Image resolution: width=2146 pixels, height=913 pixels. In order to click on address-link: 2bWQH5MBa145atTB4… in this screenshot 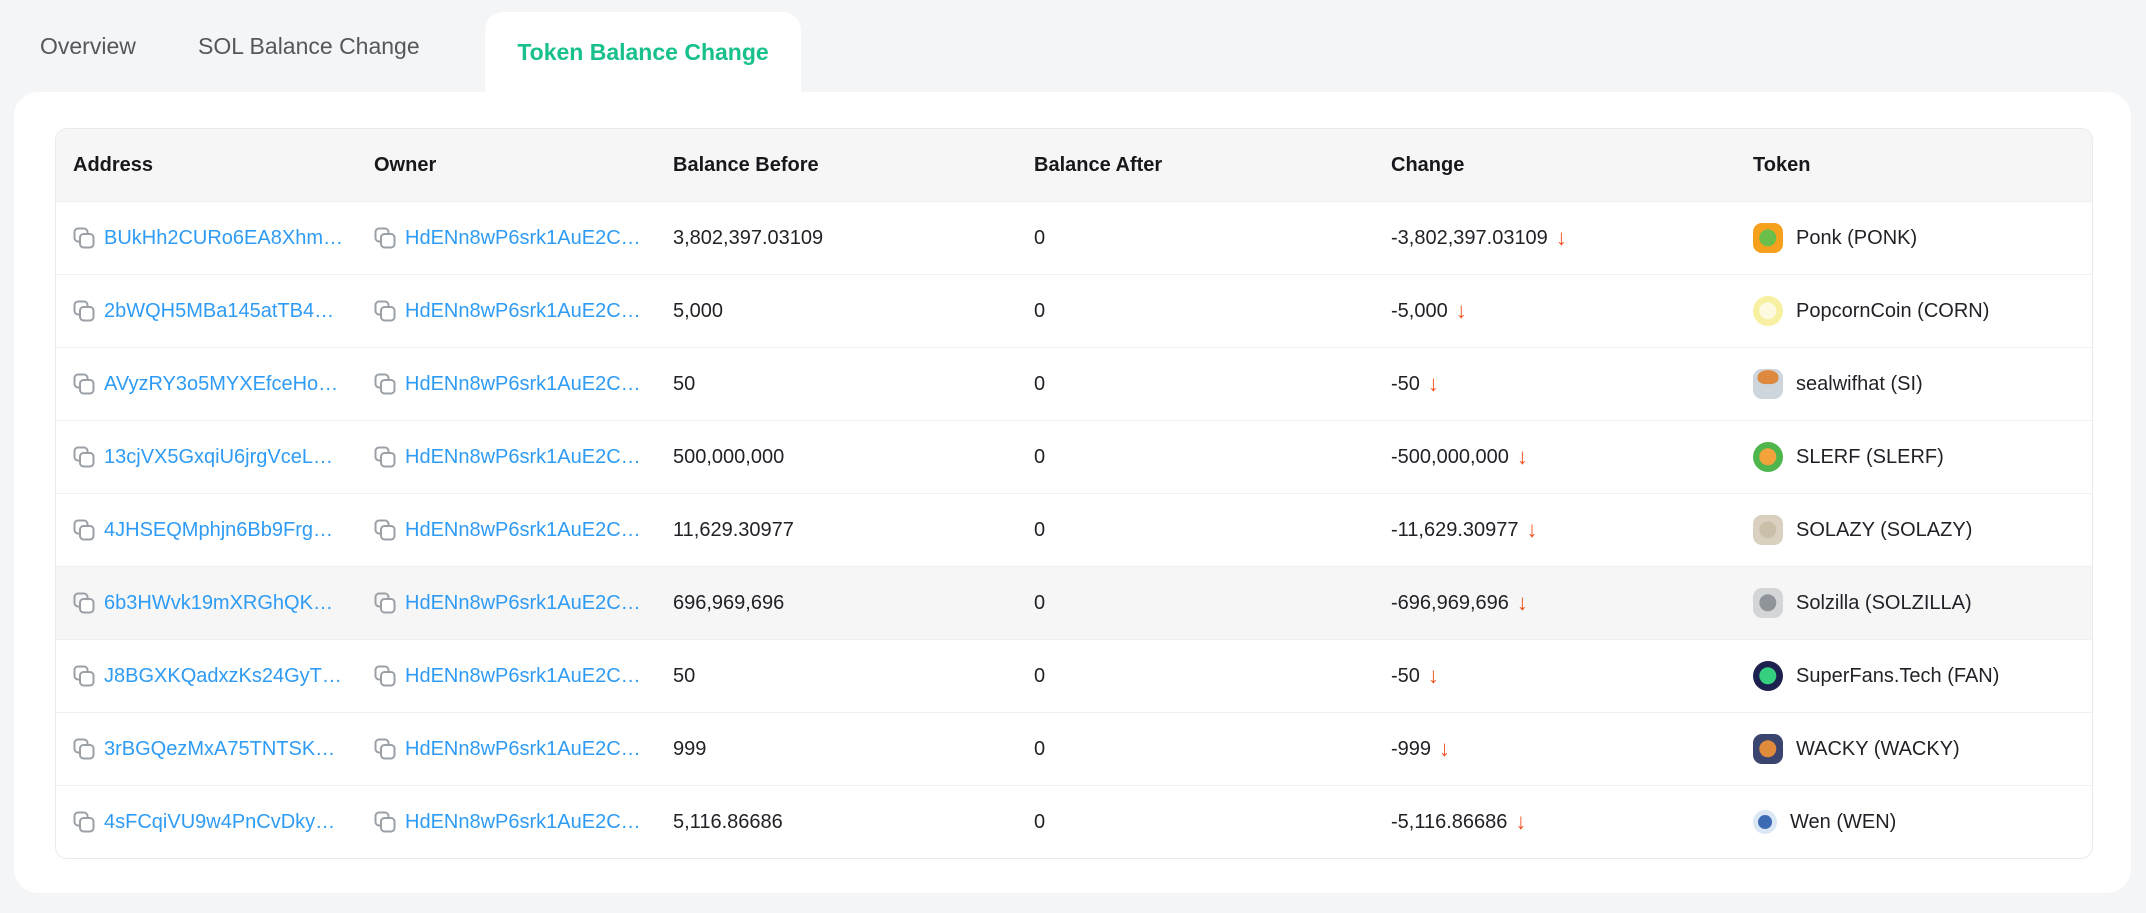, I will do `click(219, 310)`.